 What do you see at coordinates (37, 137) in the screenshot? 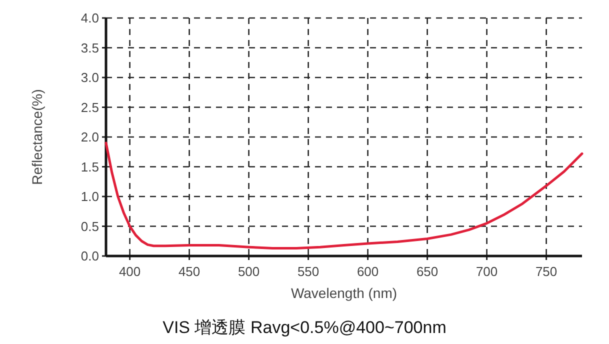
I see `y-axis-title: Reflectance(%)` at bounding box center [37, 137].